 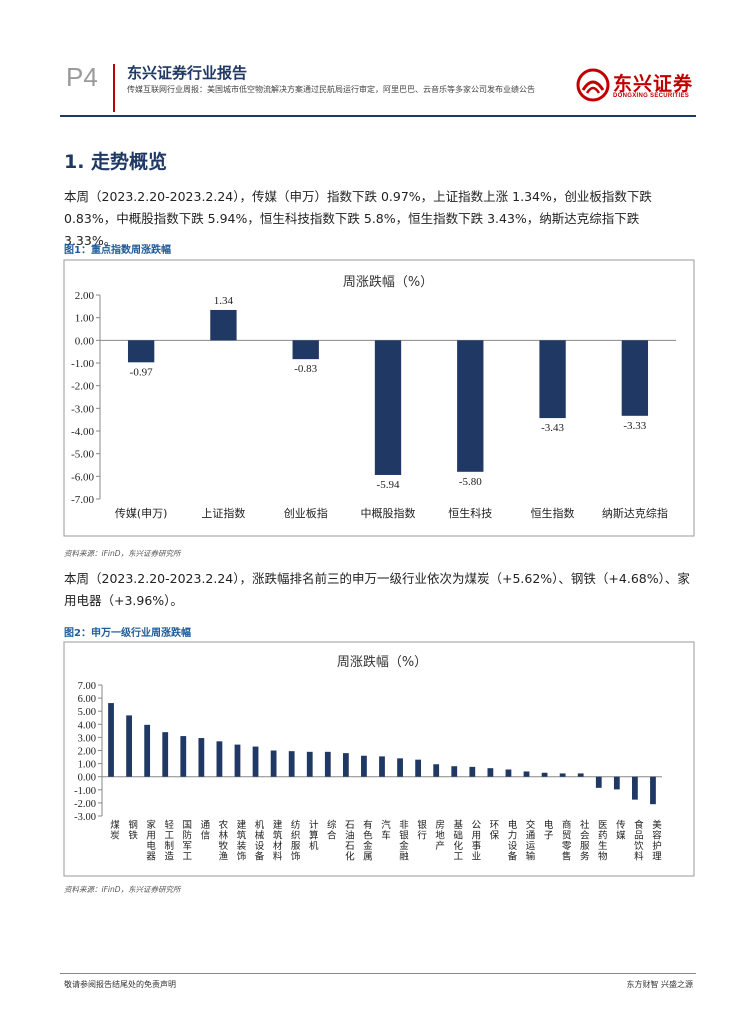 What do you see at coordinates (585, 841) in the screenshot?
I see `chart2-category-label: 社会服务` at bounding box center [585, 841].